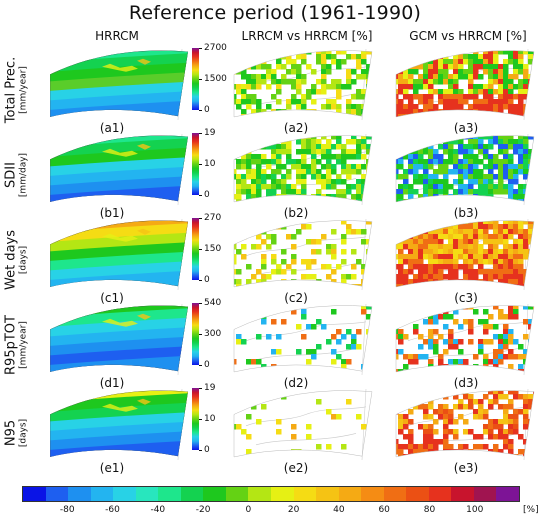  Describe the element at coordinates (213, 218) in the screenshot. I see `colorbar-tick-label: 270` at that location.